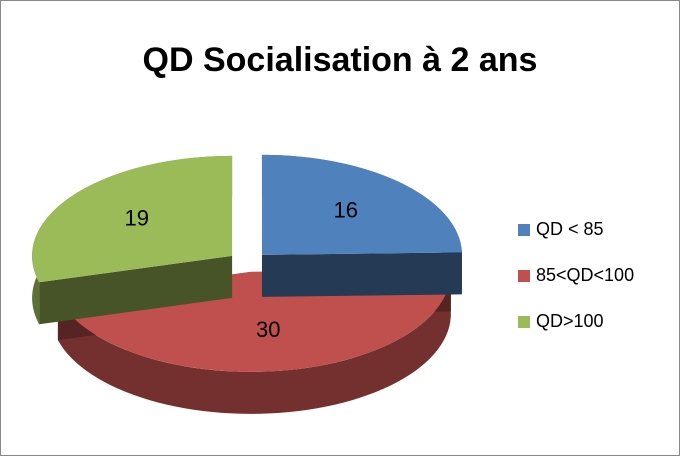  I want to click on legend-label: QD>100, so click(570, 321).